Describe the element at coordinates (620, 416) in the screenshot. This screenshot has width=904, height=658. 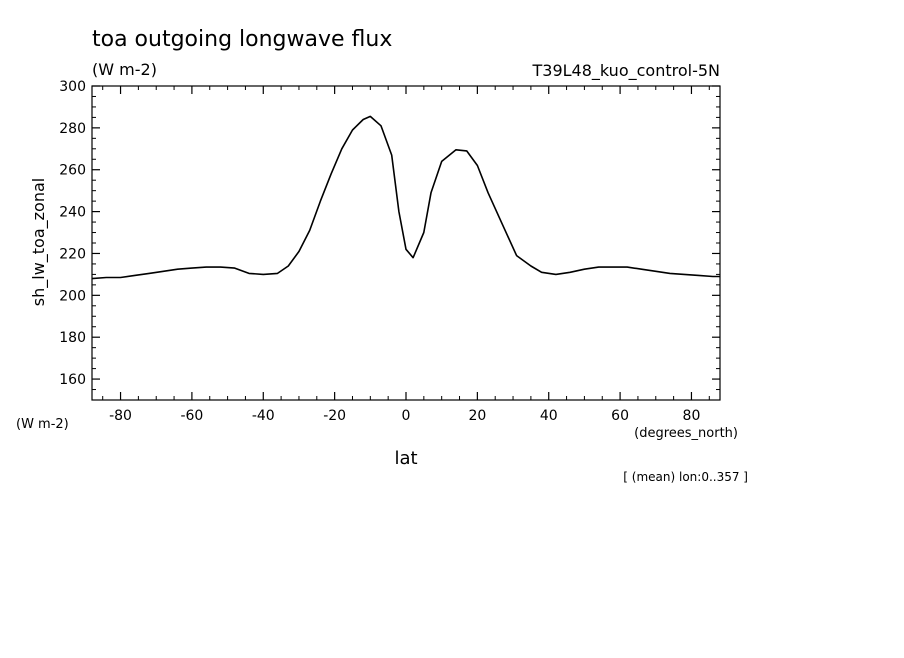
I see `x-tick-label: 60` at that location.